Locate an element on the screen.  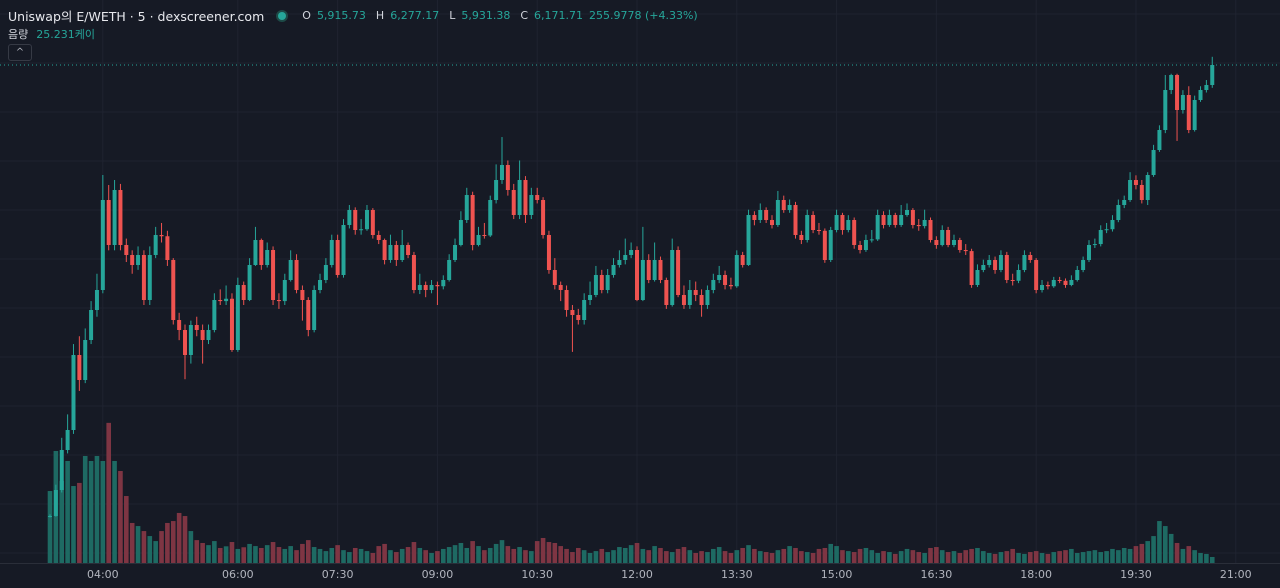
ohlc-key: L is located at coordinates (452, 15).